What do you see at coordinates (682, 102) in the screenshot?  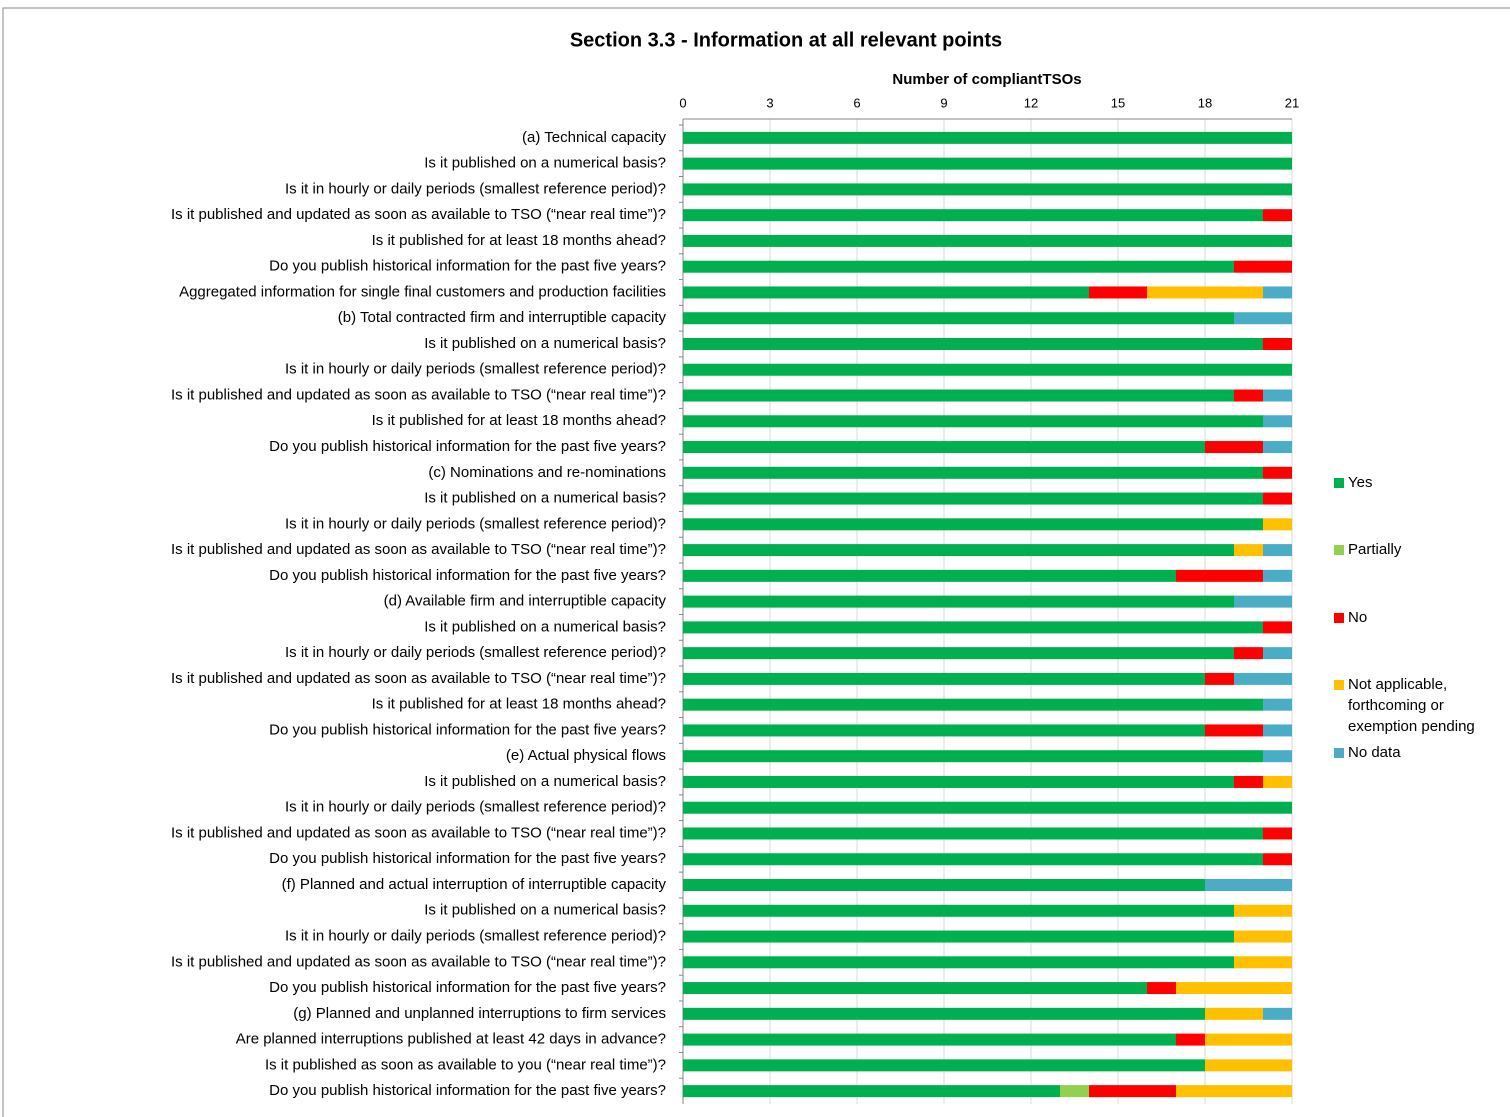 I see `x-tick-label: 0` at bounding box center [682, 102].